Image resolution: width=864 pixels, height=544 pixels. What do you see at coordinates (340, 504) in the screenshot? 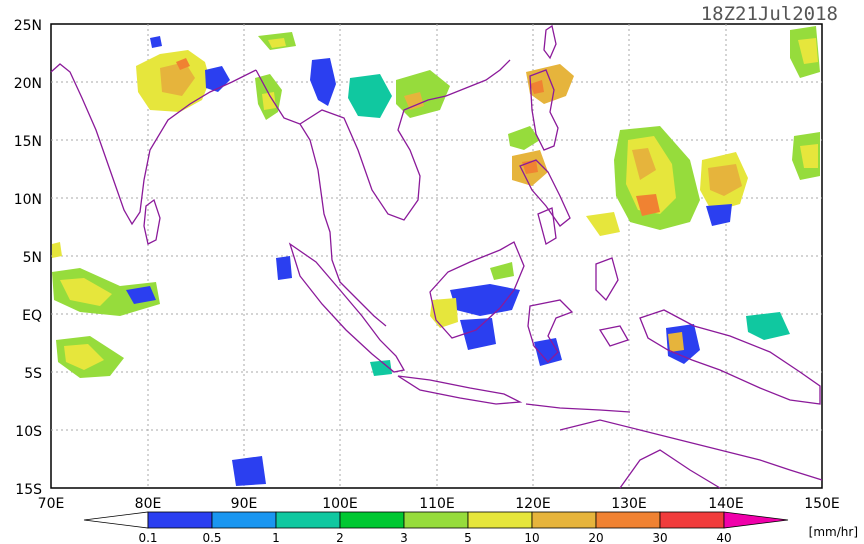
I see `lon-tick-label: 100E` at bounding box center [340, 504].